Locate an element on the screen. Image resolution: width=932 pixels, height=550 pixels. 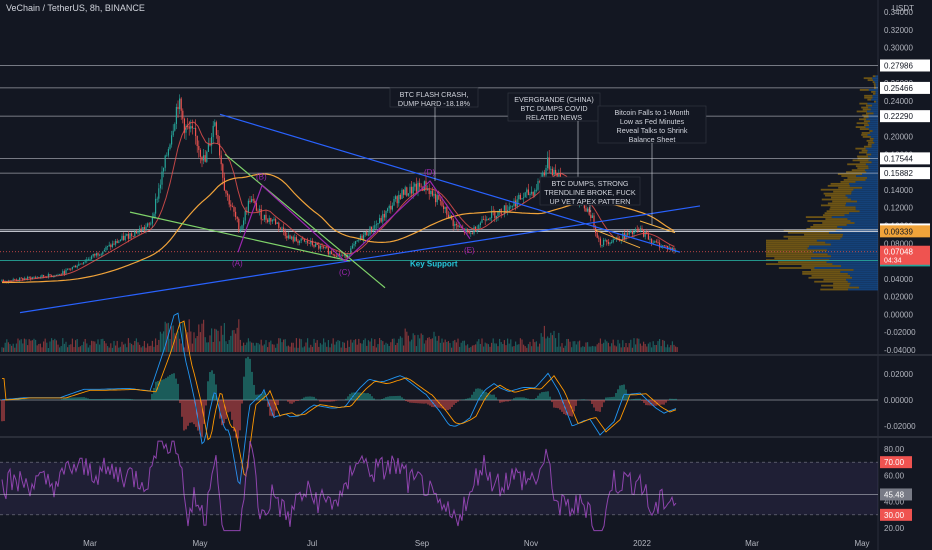
rsi-tick-label: 60.00 is located at coordinates (894, 475).